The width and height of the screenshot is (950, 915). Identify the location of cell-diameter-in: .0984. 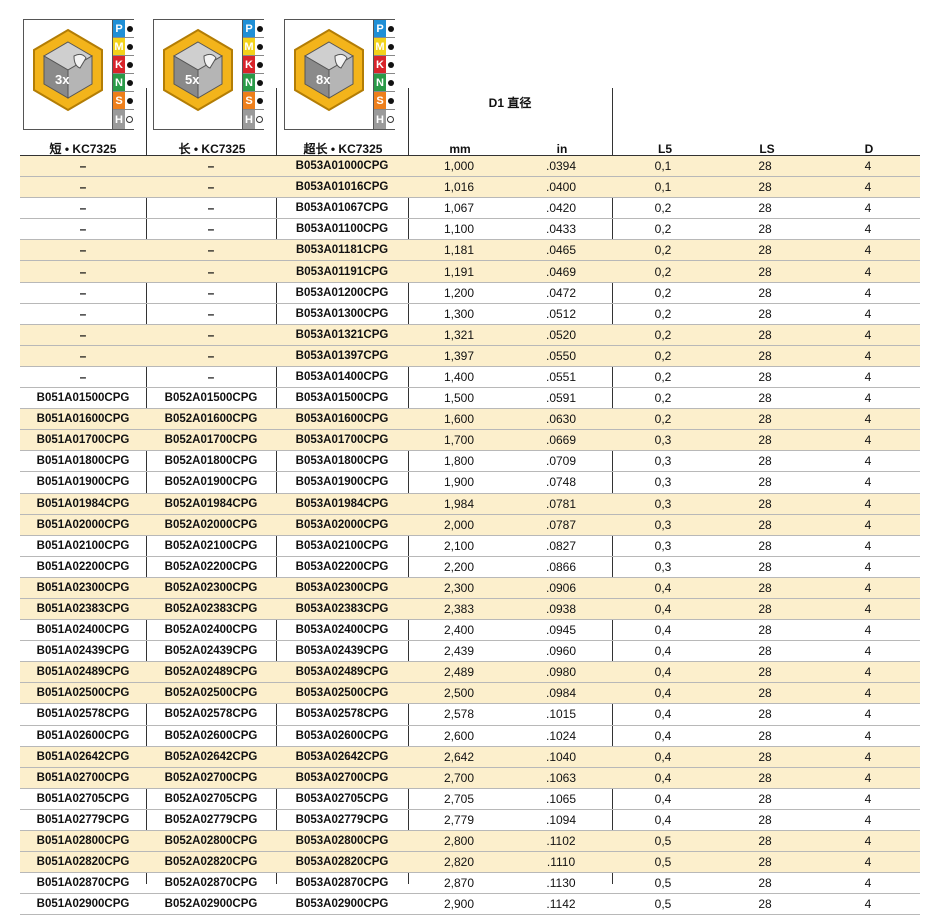
(561, 693).